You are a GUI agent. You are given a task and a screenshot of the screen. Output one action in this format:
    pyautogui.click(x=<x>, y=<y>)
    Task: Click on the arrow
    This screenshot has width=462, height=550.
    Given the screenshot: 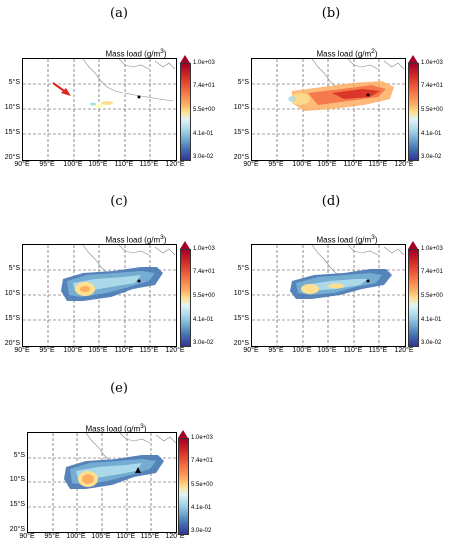 What is the action you would take?
    pyautogui.click(x=61, y=89)
    